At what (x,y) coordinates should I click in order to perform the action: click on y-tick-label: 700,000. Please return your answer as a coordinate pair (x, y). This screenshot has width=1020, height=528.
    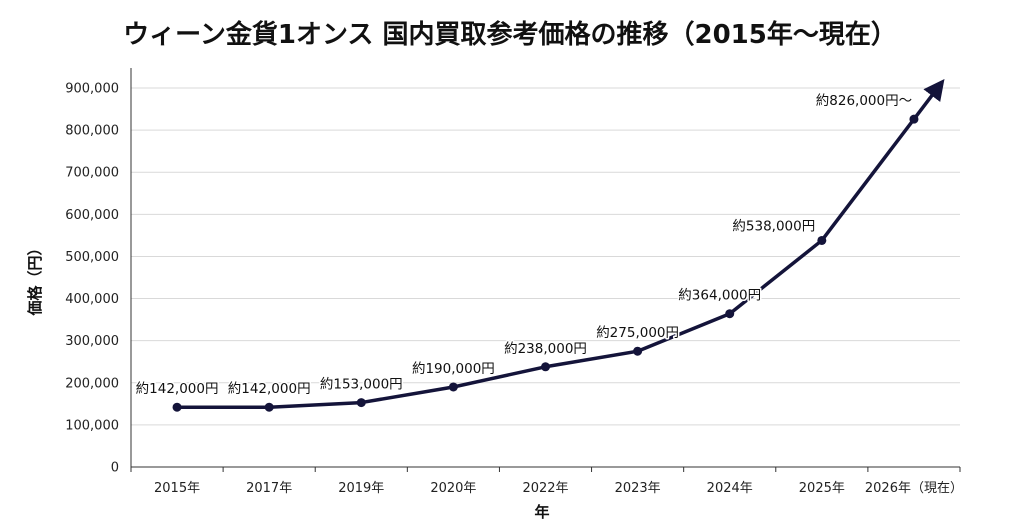
    Looking at the image, I should click on (92, 173).